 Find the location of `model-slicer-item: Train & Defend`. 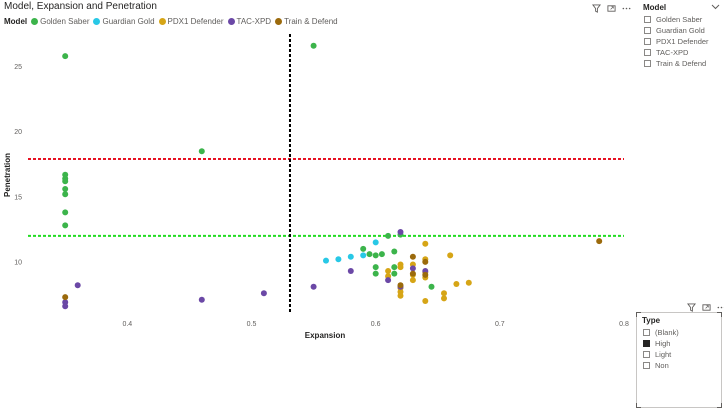

model-slicer-item: Train & Defend is located at coordinates (681, 63).